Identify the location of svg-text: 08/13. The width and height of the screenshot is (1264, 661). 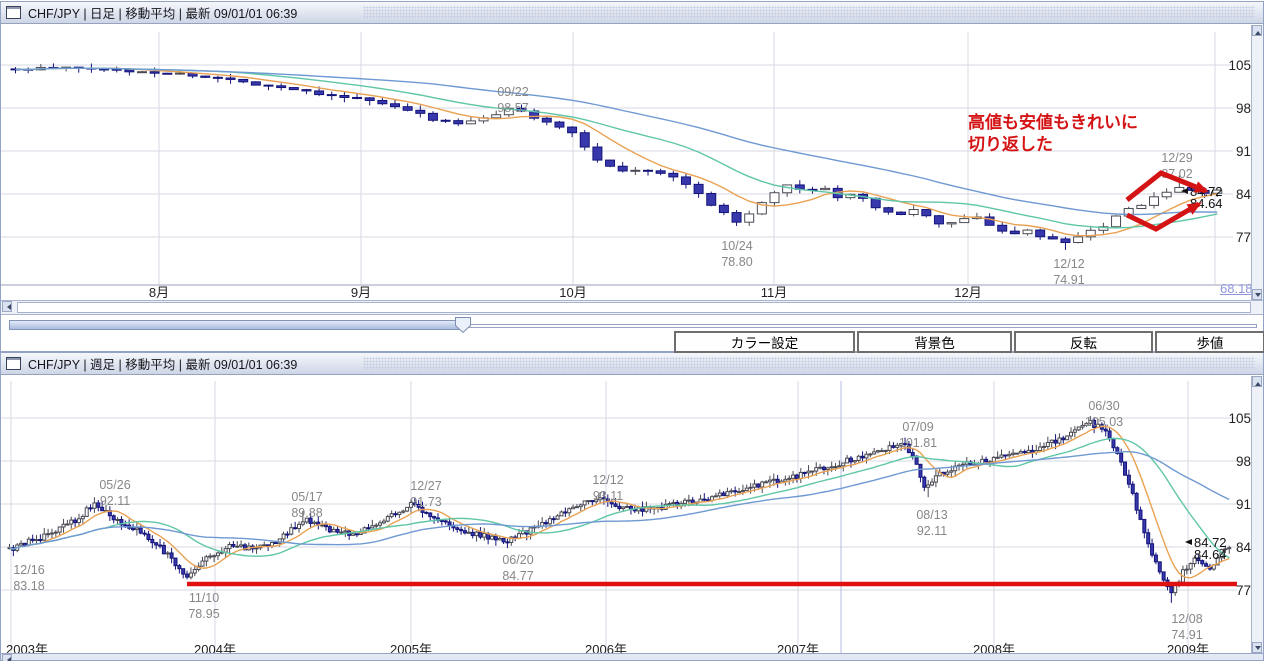
(931, 515).